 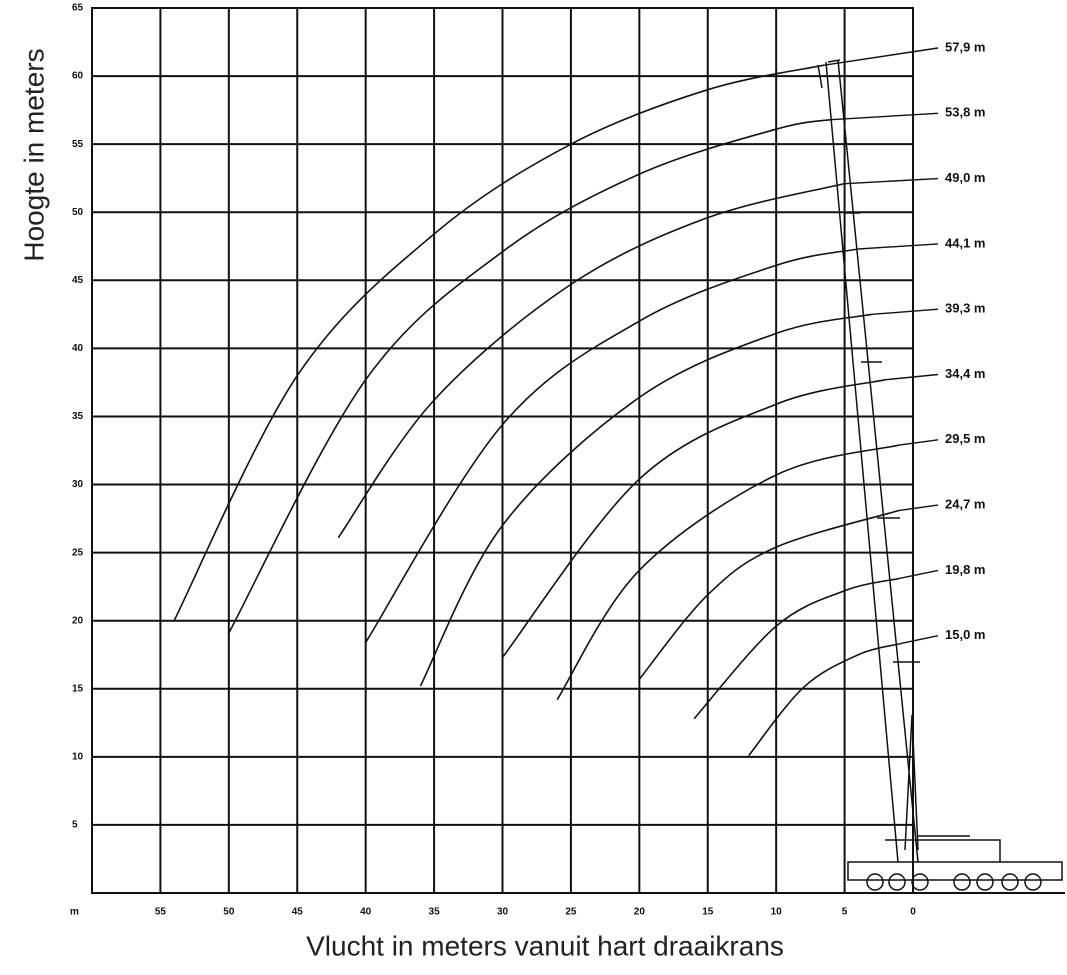 I want to click on x-tick-label: 10, so click(x=777, y=912).